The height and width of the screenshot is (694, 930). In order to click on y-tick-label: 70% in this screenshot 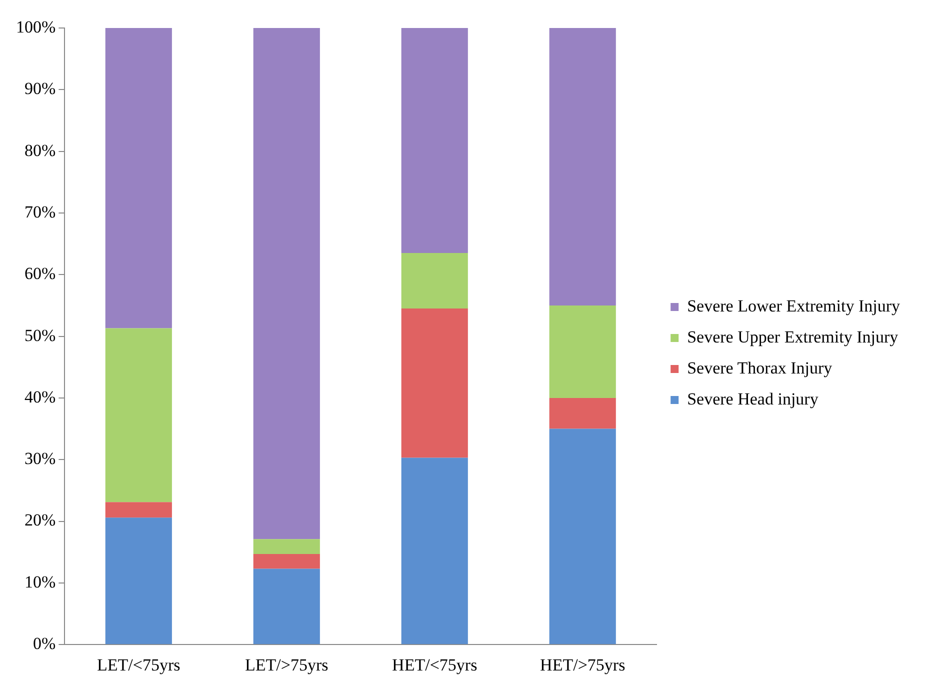, I will do `click(40, 212)`.